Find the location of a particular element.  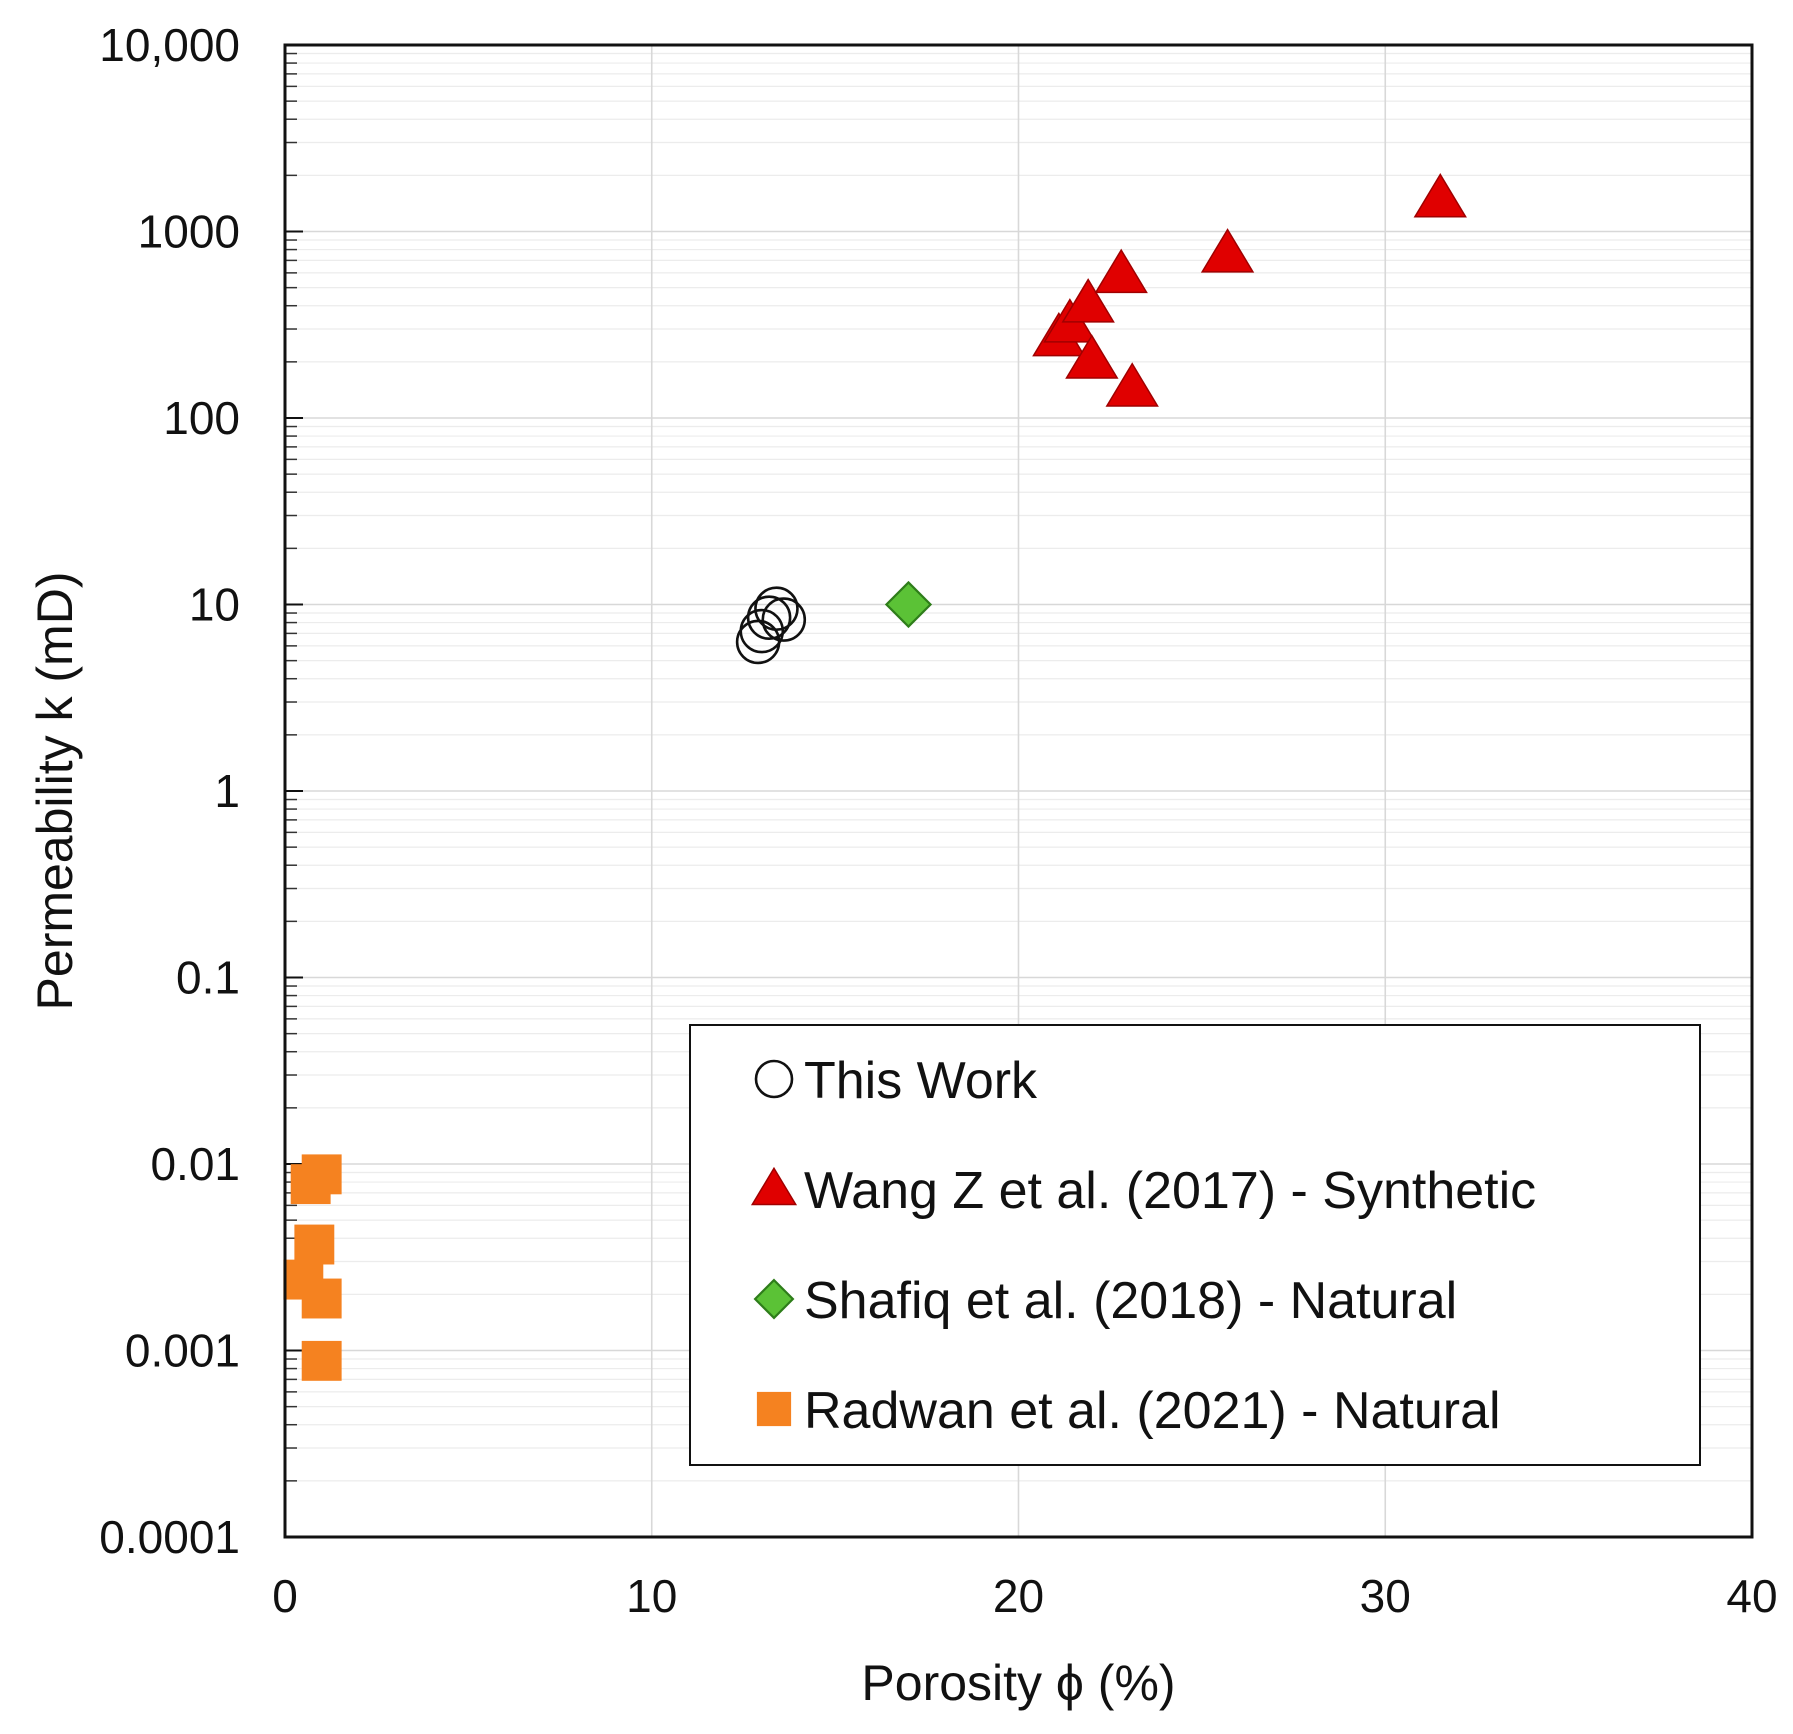

y-tick-label: 1 is located at coordinates (227, 791).